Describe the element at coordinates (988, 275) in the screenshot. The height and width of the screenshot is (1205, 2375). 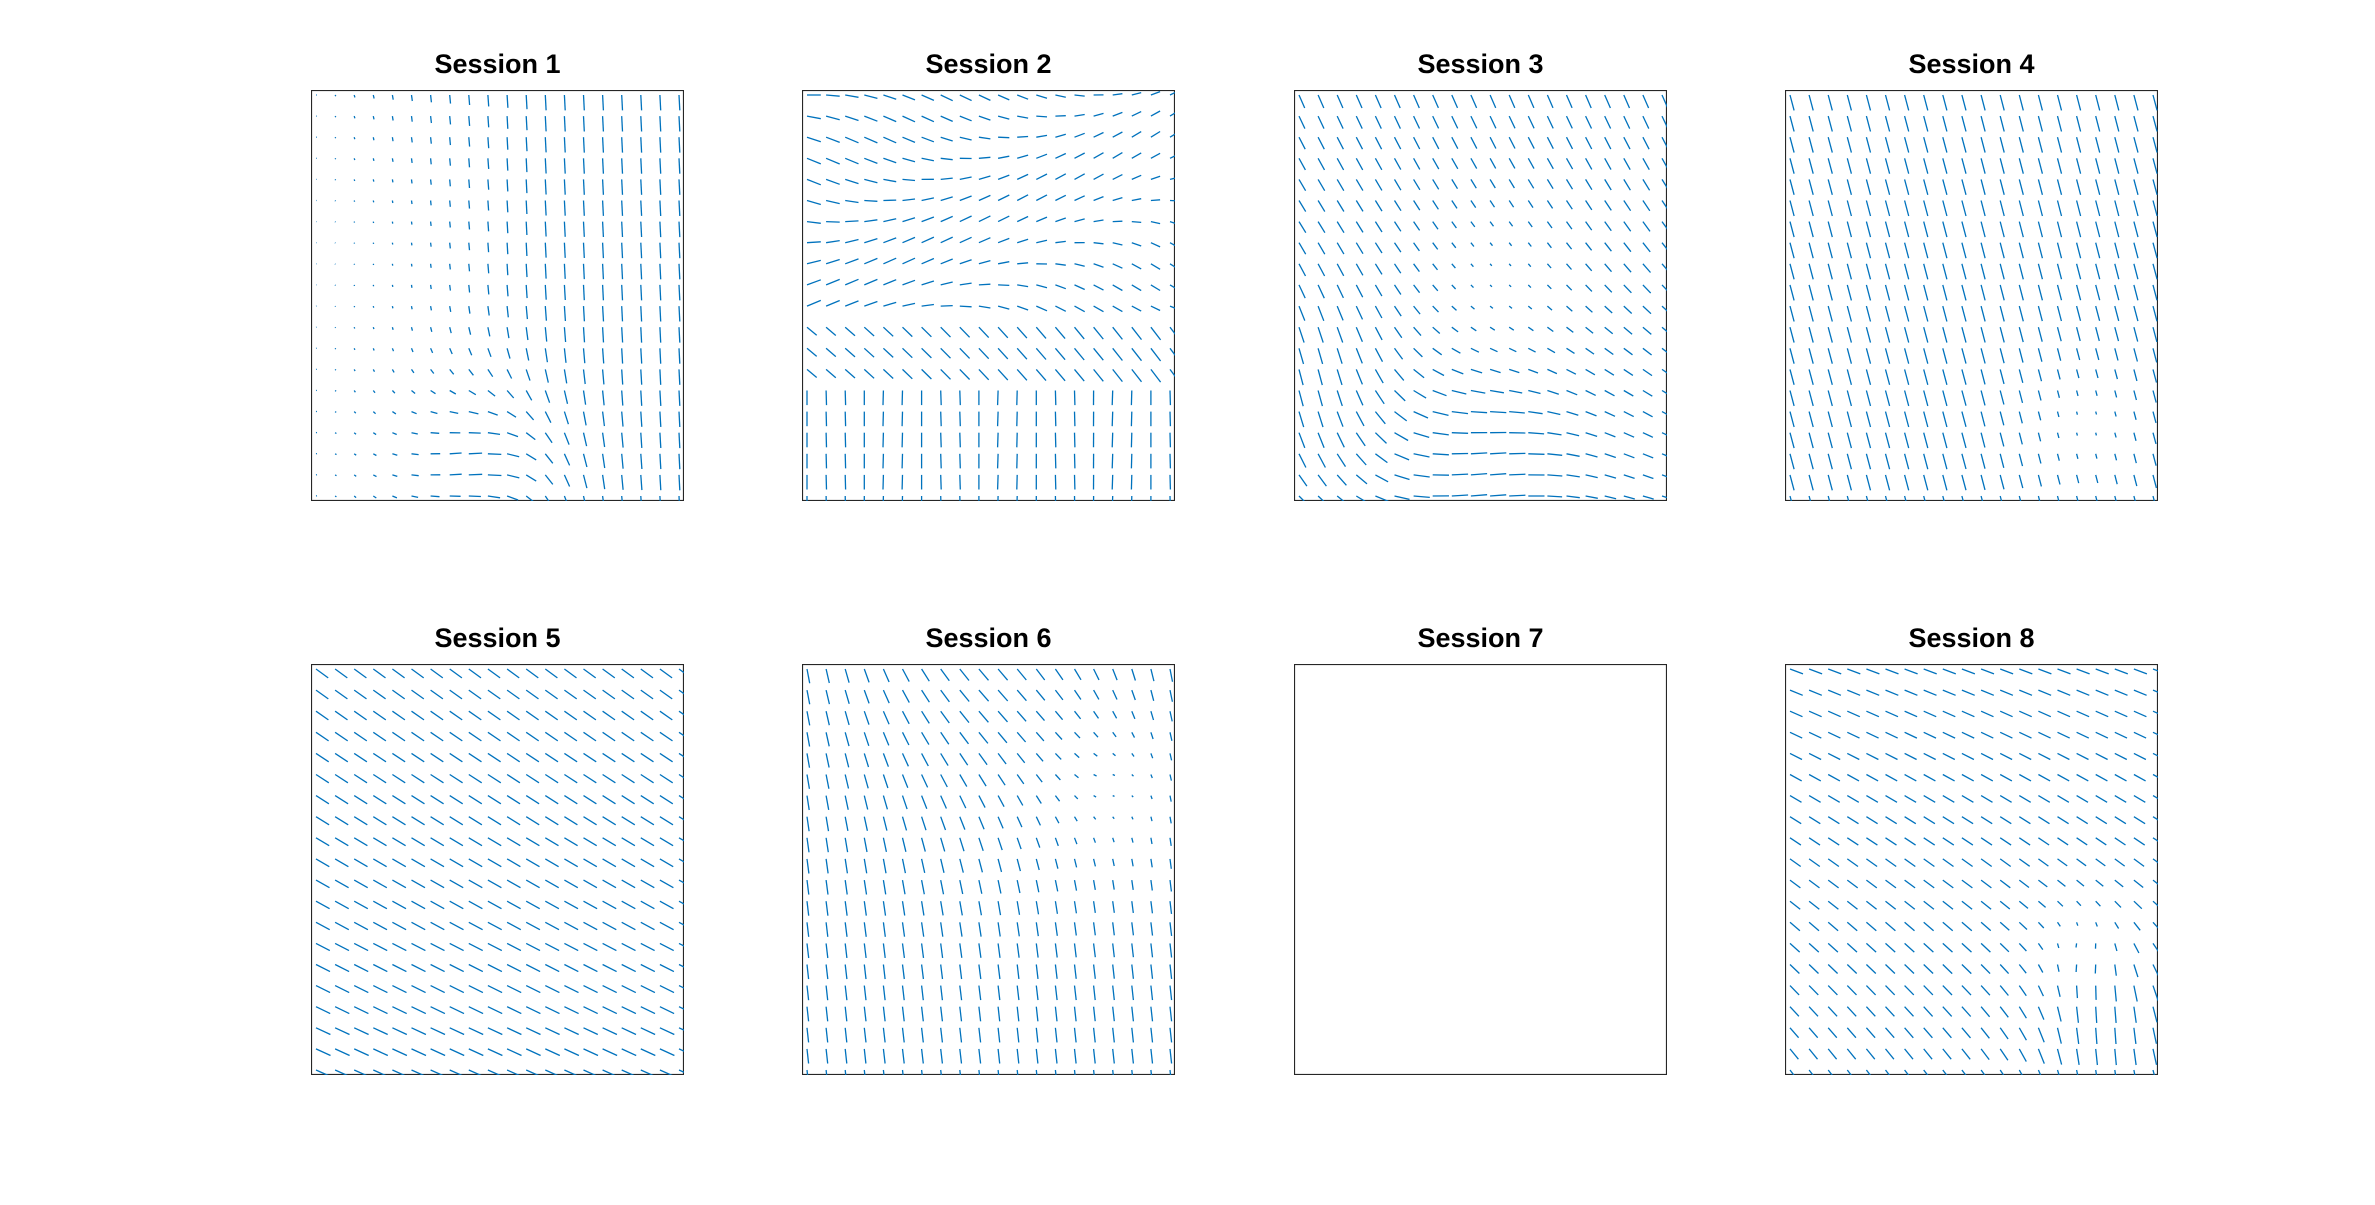
I see `subplot-session-2: Session 2` at that location.